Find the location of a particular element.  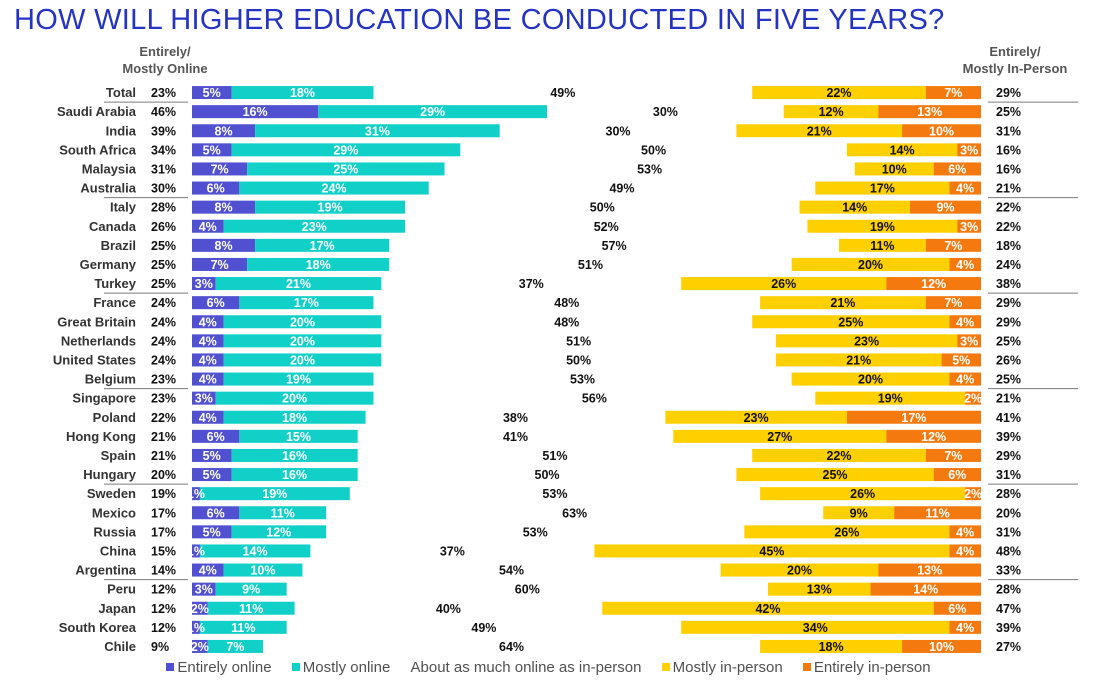

online-total-brazil: 25% is located at coordinates (163, 246).